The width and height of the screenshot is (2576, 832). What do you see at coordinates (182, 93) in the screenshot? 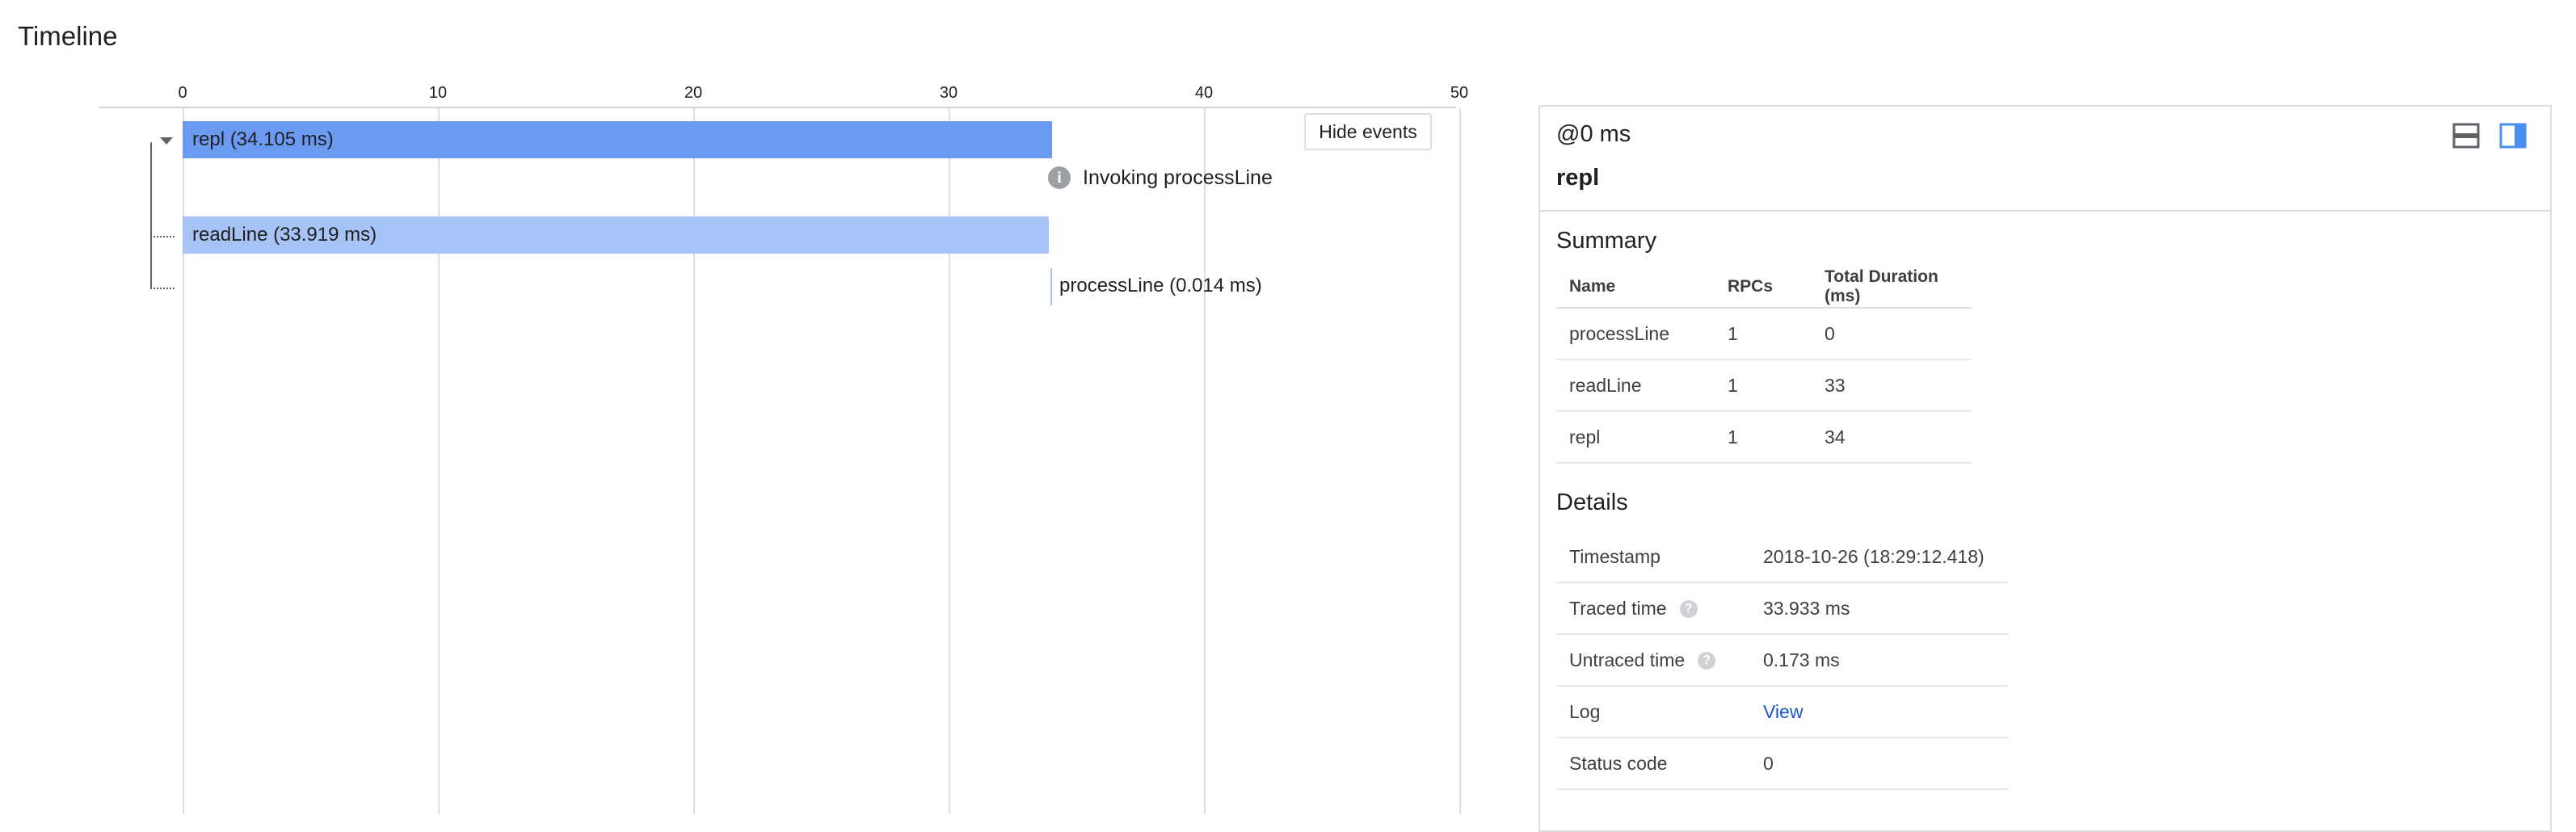
I see `axis-tick: 0` at bounding box center [182, 93].